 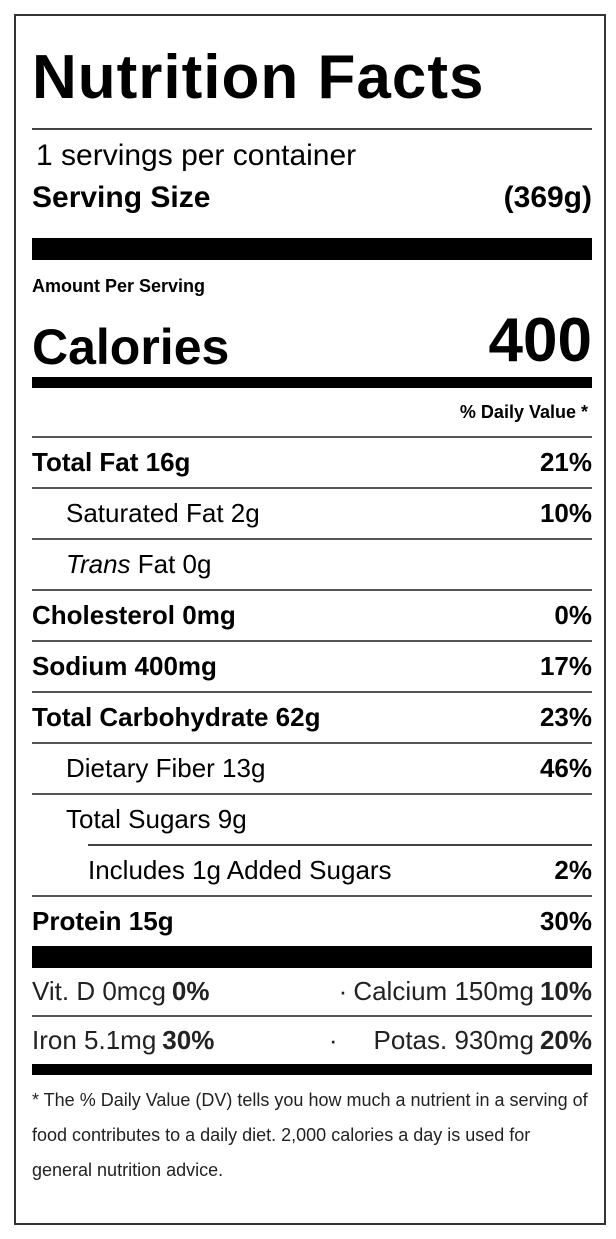 What do you see at coordinates (312, 992) in the screenshot?
I see `mineral-row: Vit. D 0mcg 0% · Calcium 150mg 10%` at bounding box center [312, 992].